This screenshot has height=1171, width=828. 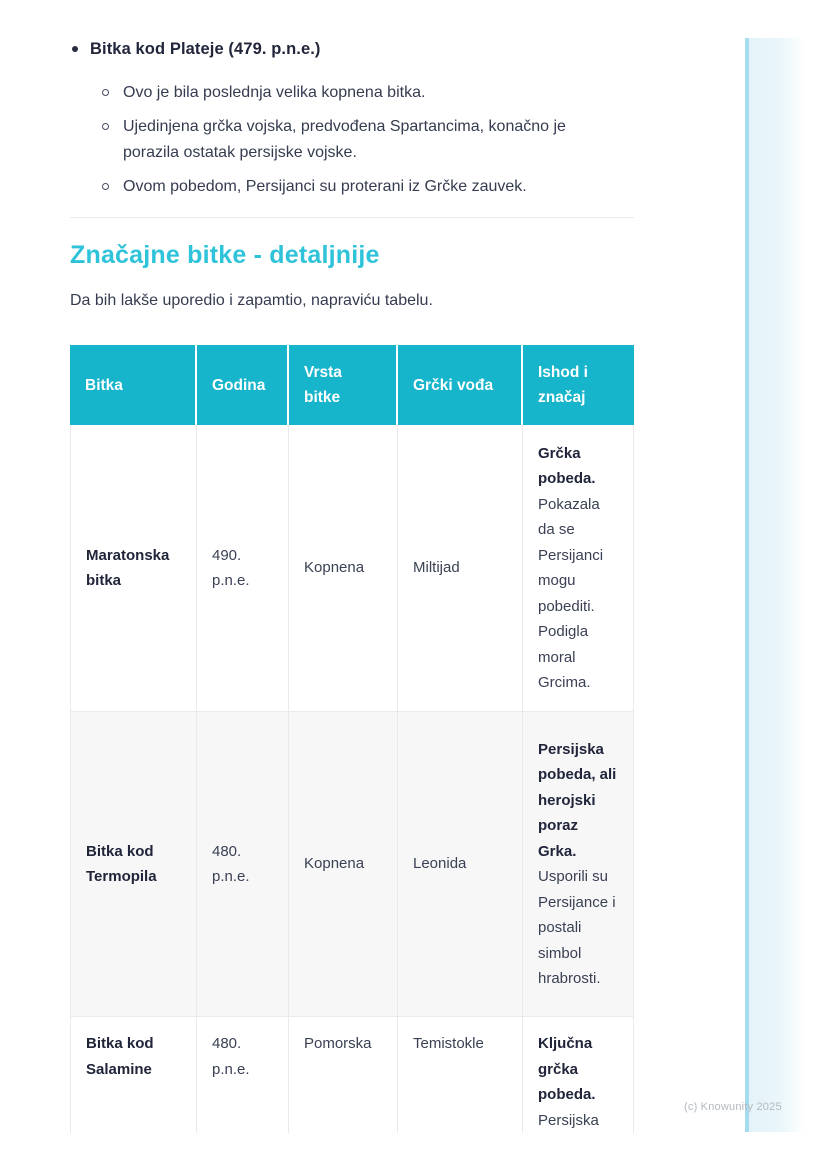 I want to click on cell-voda: Miltijad, so click(x=460, y=568).